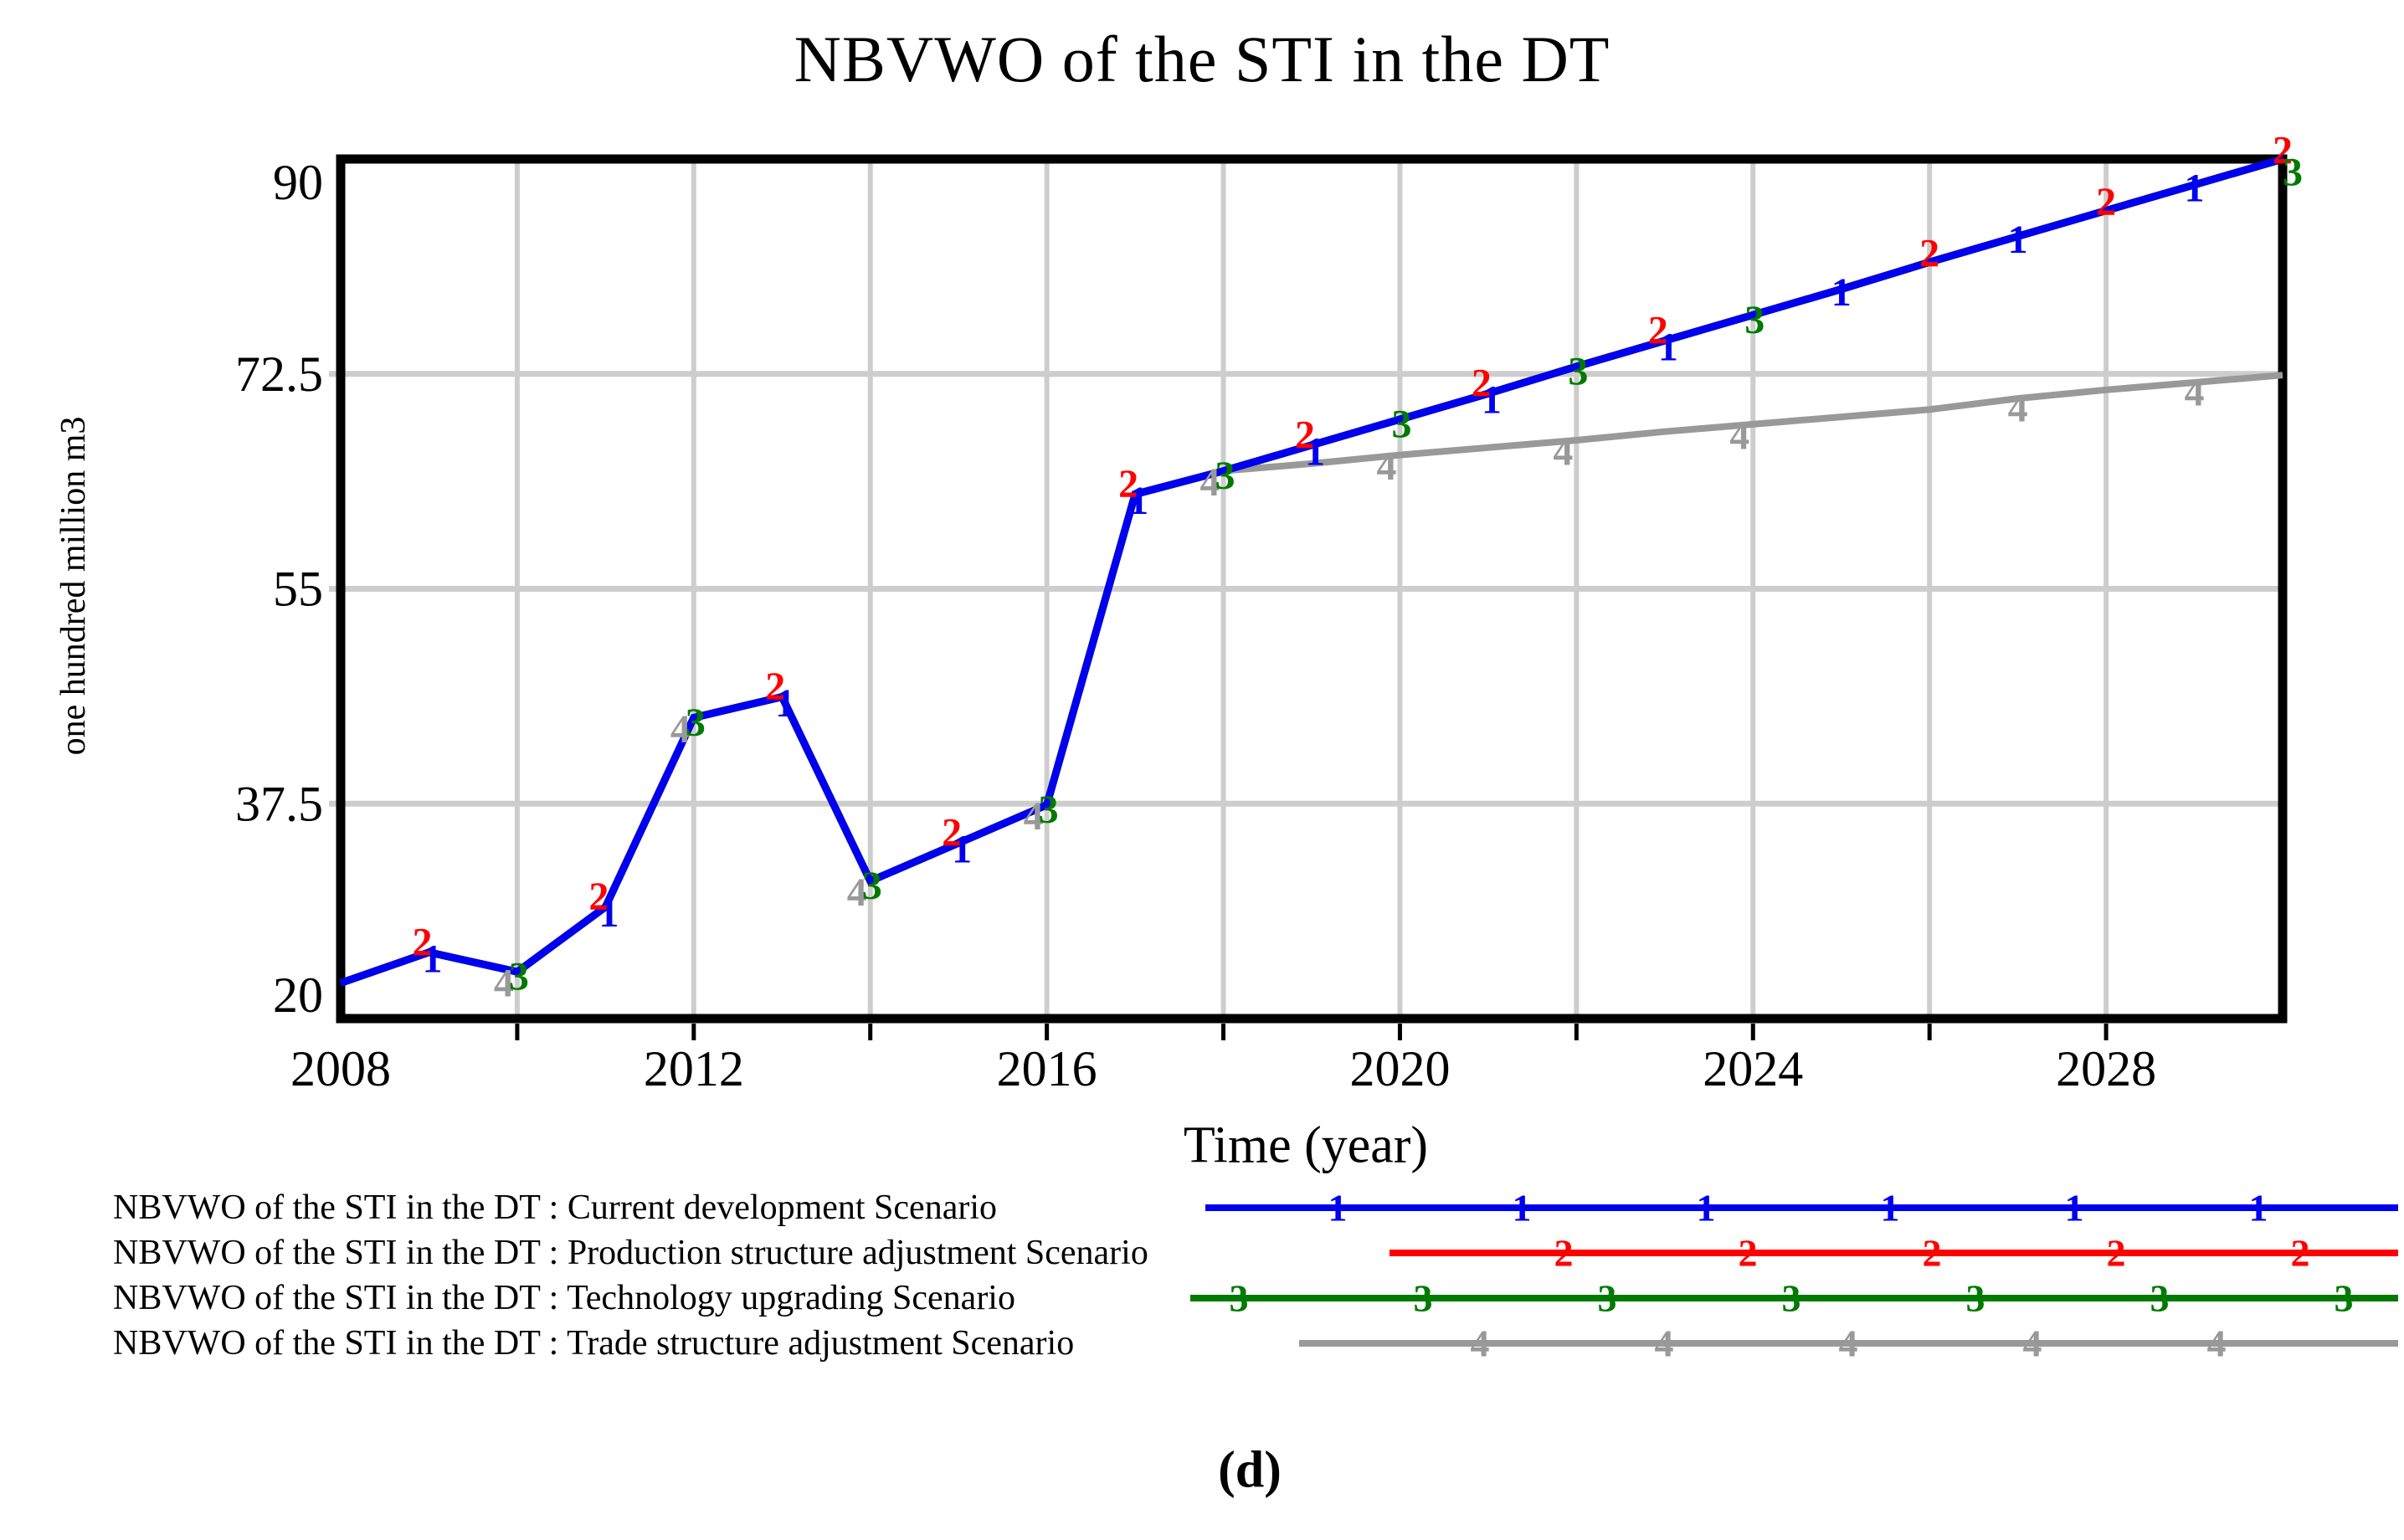 This screenshot has height=1540, width=2404. Describe the element at coordinates (1753, 1069) in the screenshot. I see `x-tick-label: 2024` at that location.